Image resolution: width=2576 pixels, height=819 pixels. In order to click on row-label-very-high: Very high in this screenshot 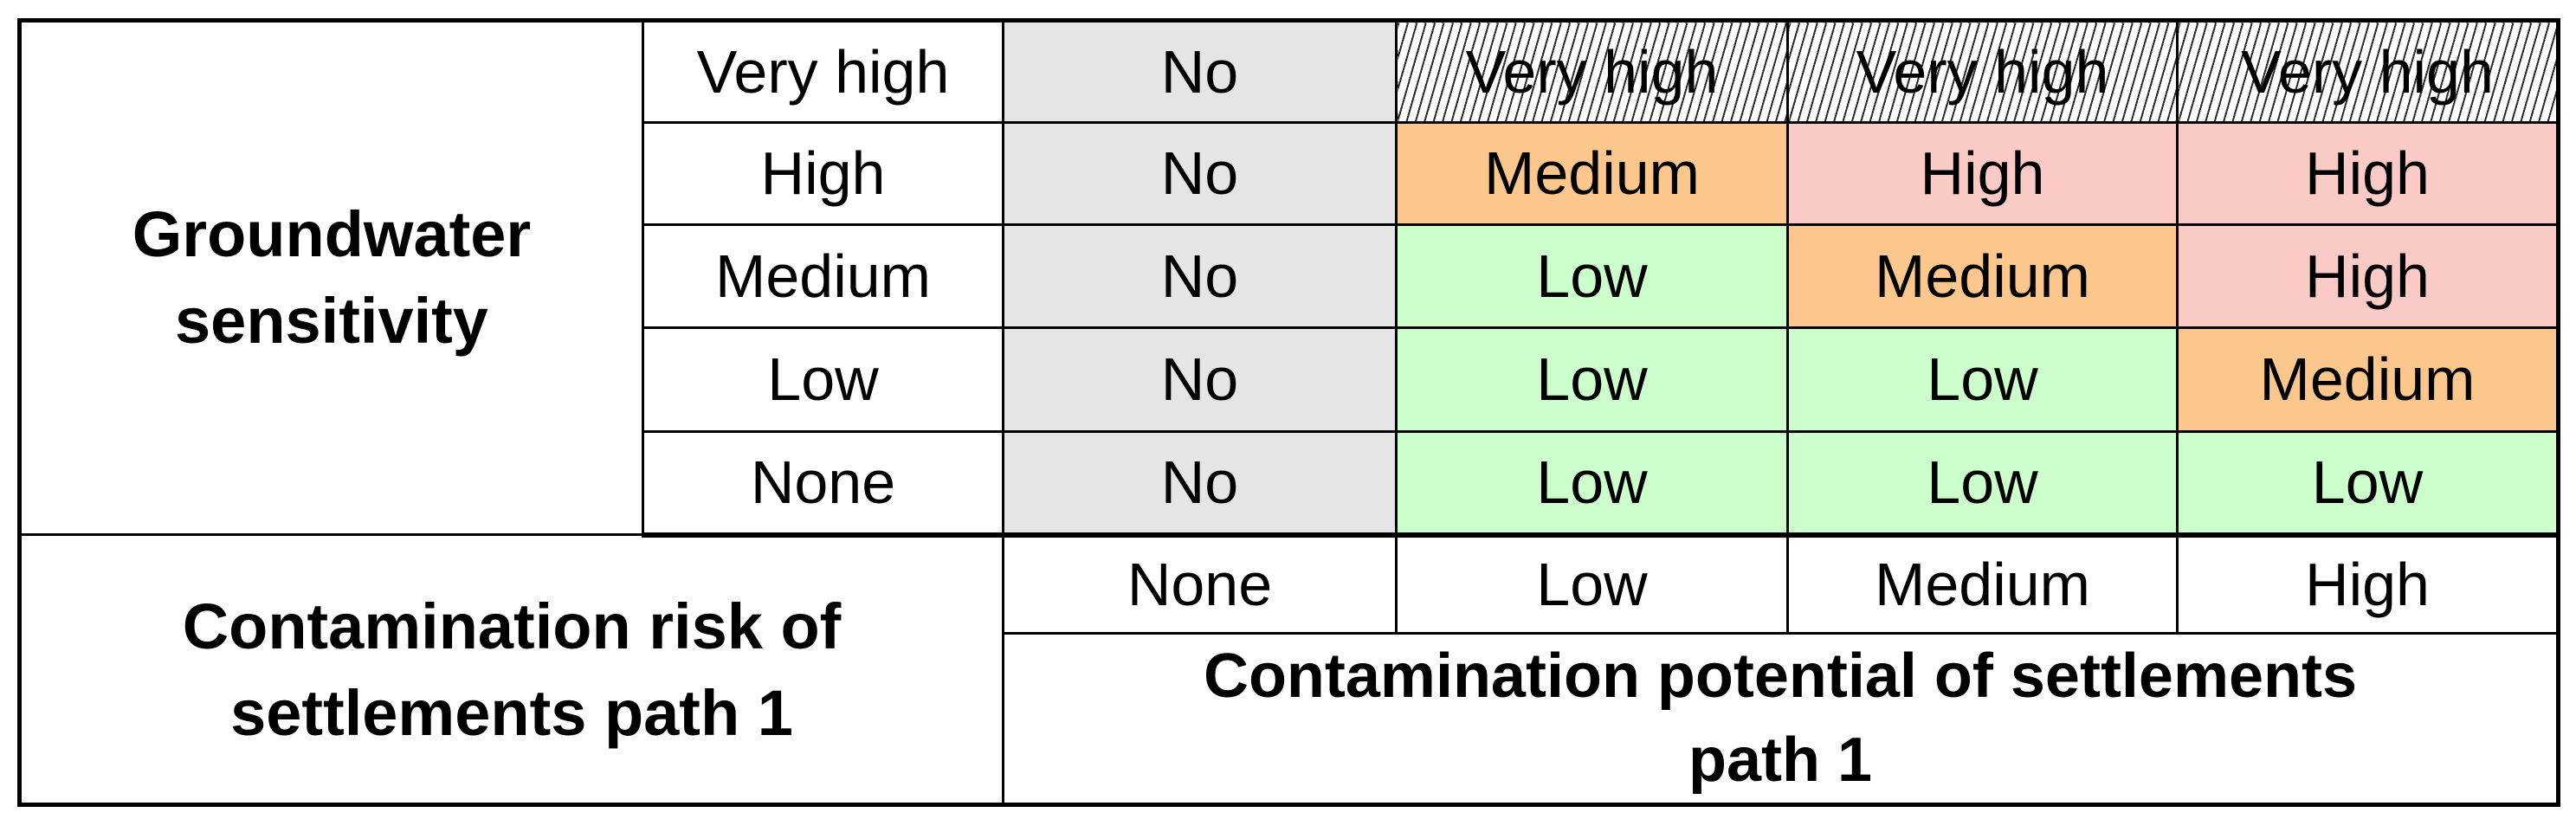, I will do `click(823, 71)`.